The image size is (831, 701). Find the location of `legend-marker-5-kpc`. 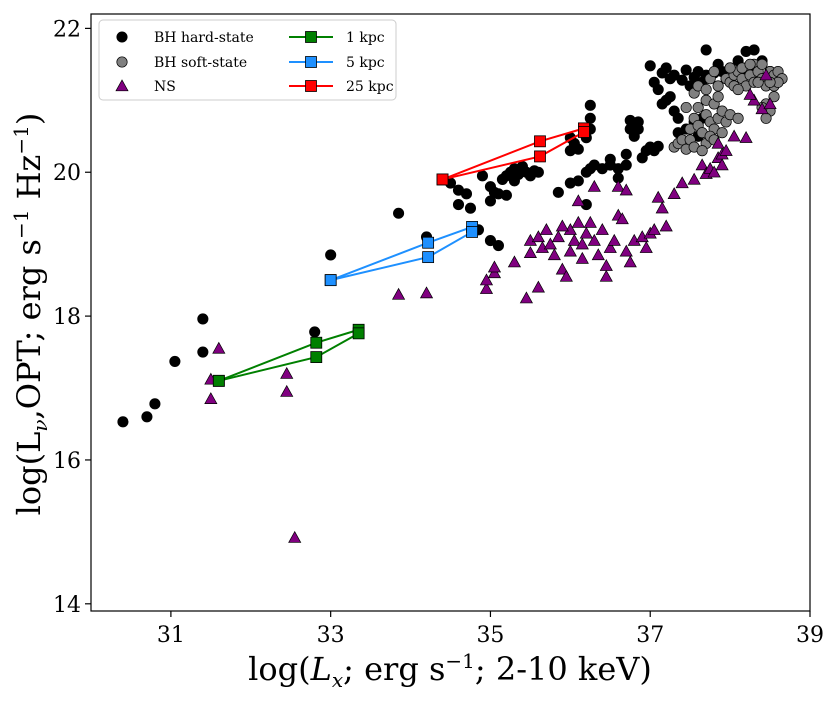

legend-marker-5-kpc is located at coordinates (311, 62).